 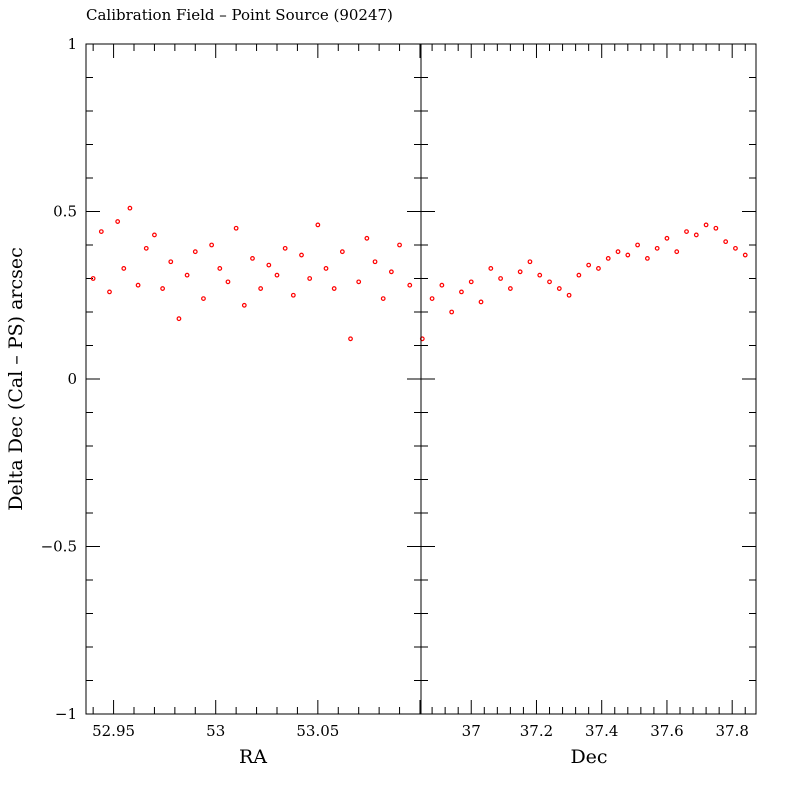 I want to click on x-axis-label-dec: Dec, so click(x=588, y=757).